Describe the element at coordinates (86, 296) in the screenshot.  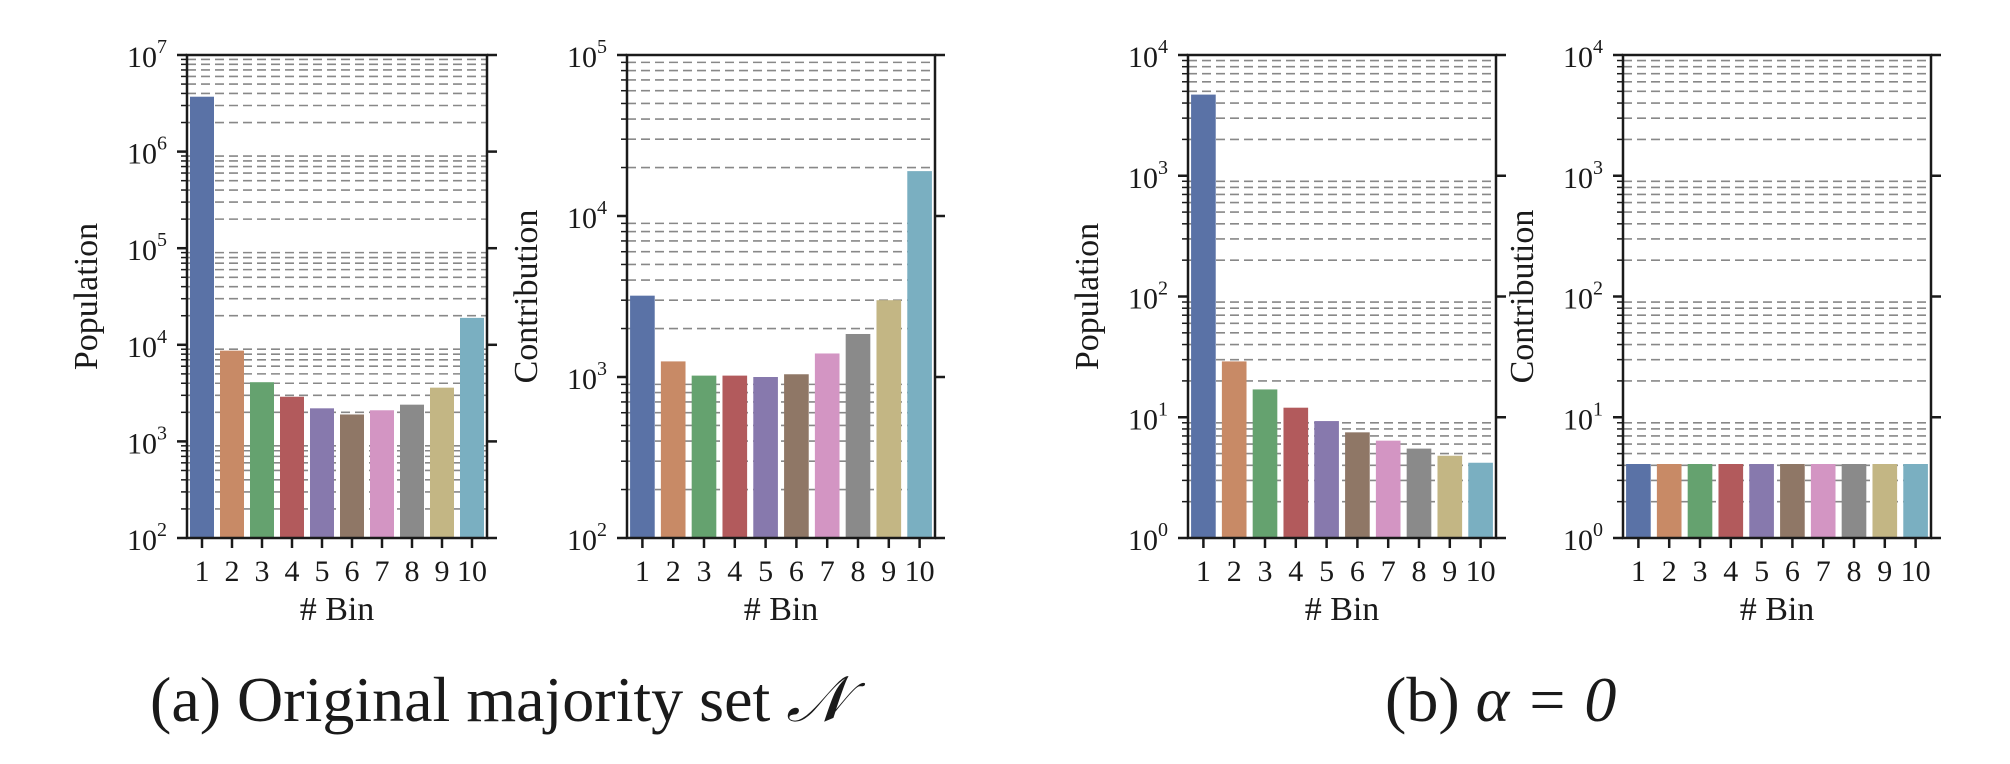
I see `y-axis-label: Population` at that location.